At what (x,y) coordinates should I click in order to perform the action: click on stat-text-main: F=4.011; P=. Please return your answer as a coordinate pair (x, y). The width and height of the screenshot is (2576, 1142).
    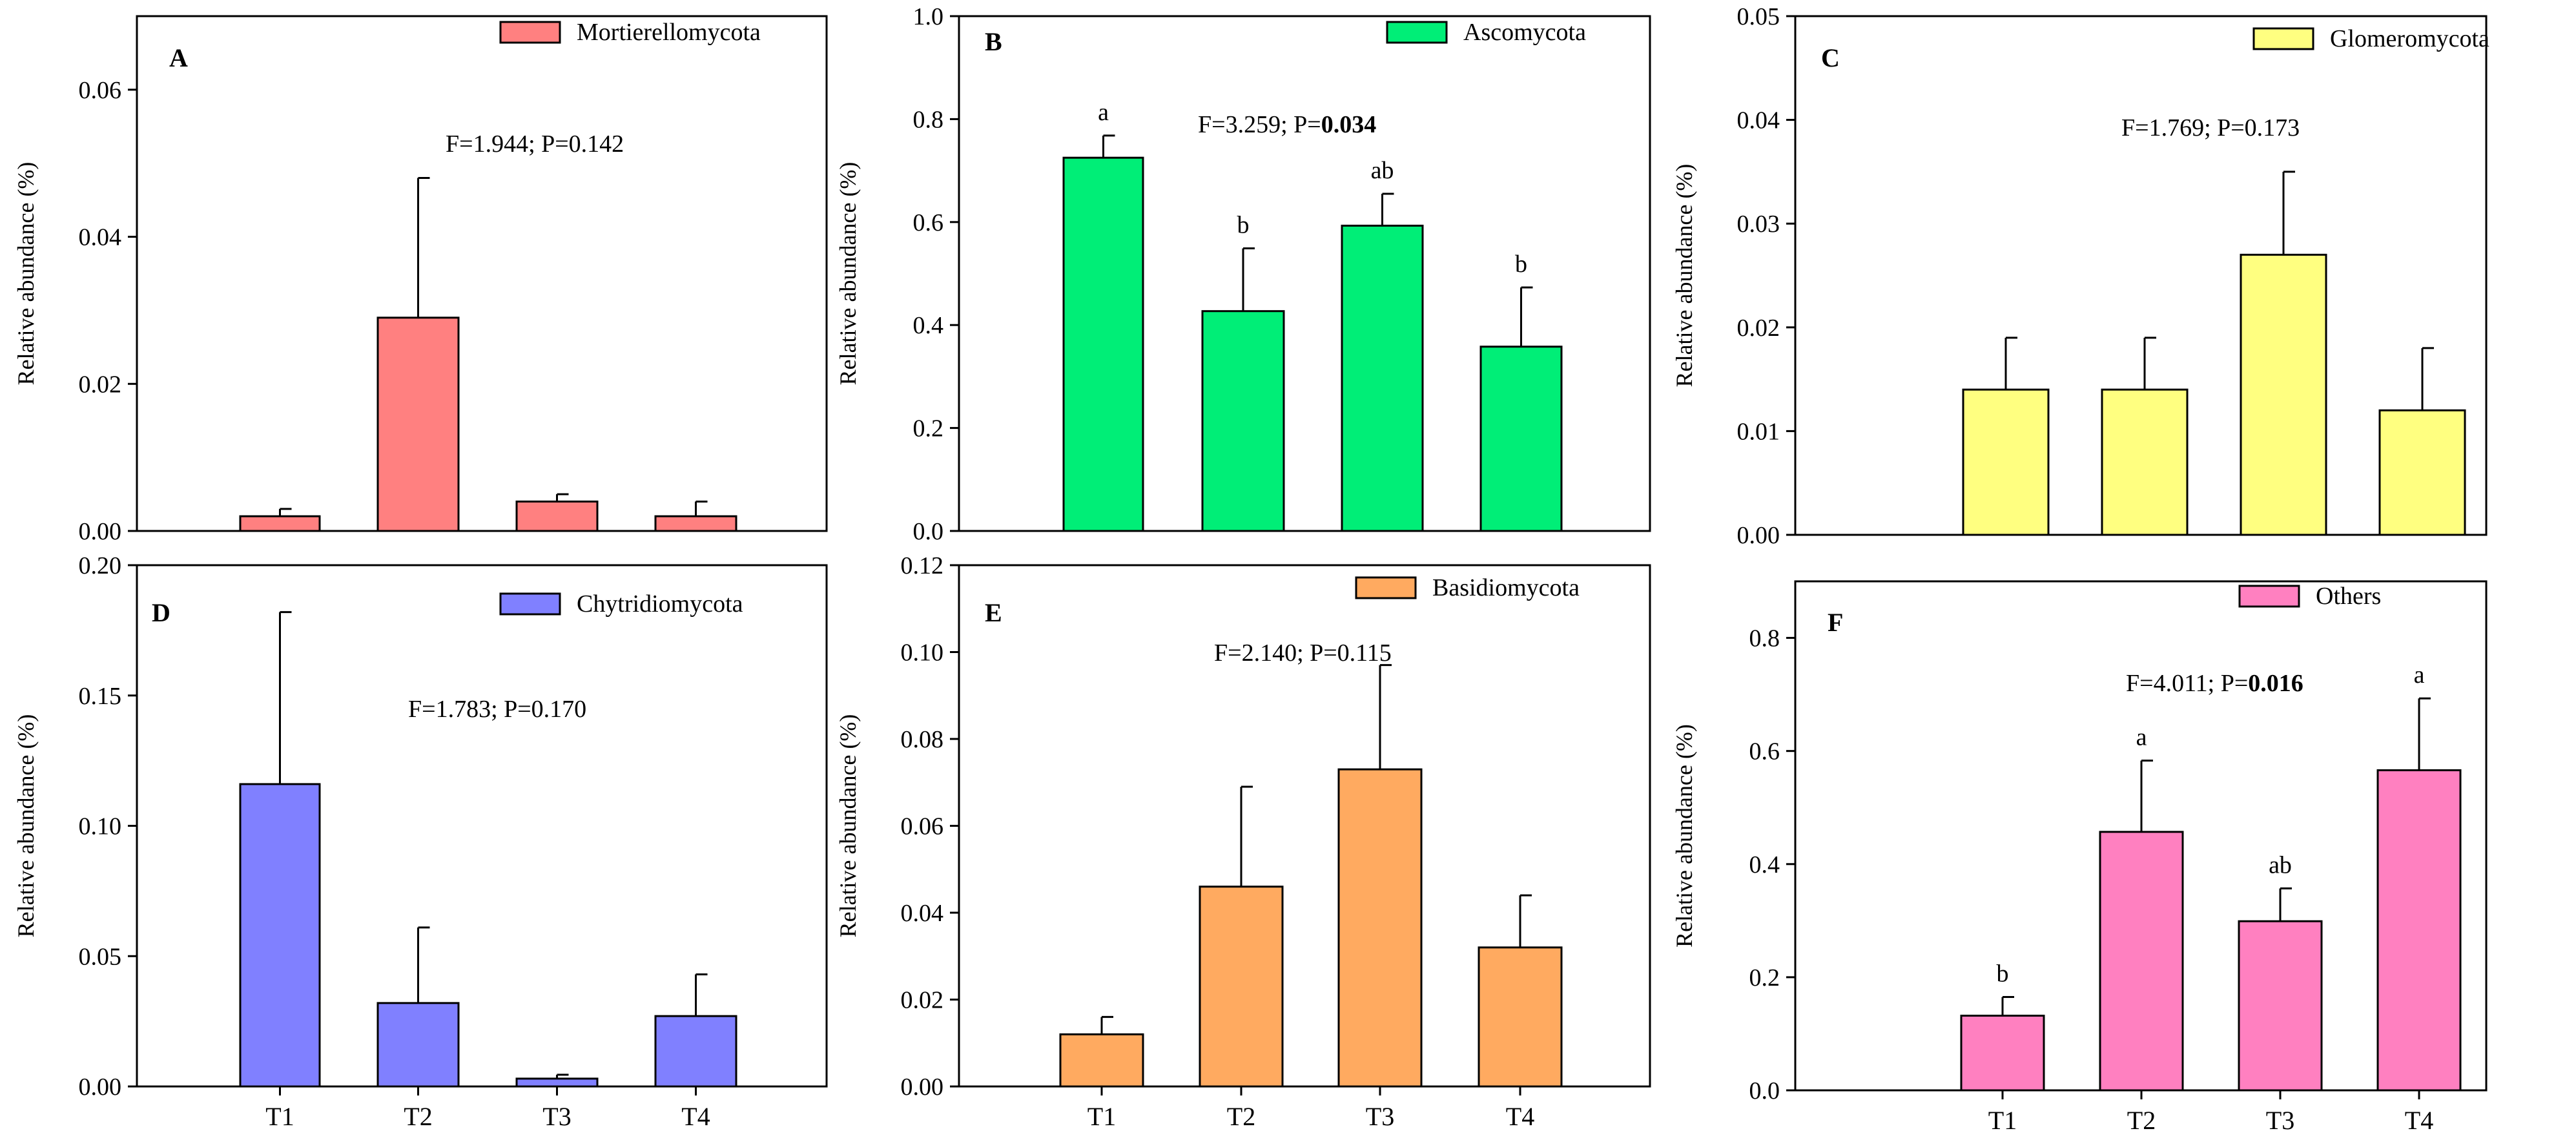
    Looking at the image, I should click on (2187, 683).